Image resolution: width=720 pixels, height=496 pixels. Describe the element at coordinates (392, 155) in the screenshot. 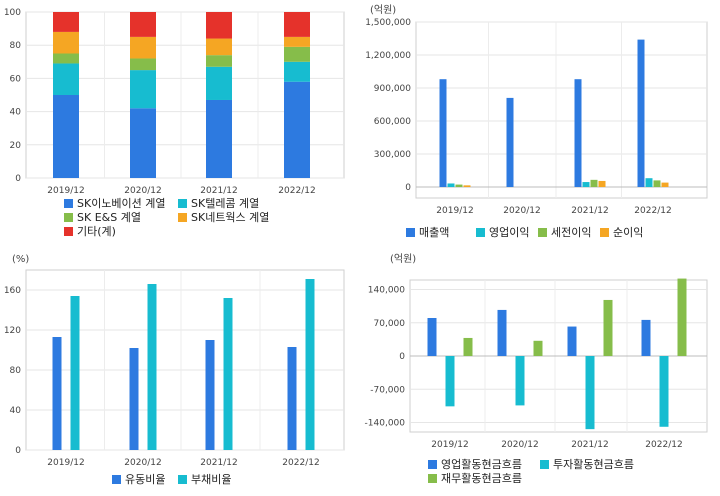

I see `y-tick-label: 300,000` at that location.